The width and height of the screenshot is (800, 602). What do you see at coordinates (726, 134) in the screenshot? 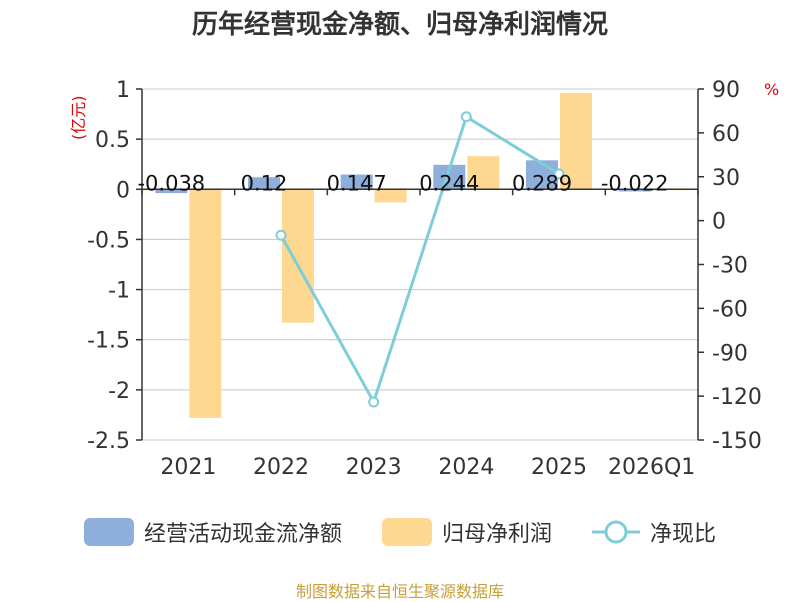
I see `right-tick-label: 60` at bounding box center [726, 134].